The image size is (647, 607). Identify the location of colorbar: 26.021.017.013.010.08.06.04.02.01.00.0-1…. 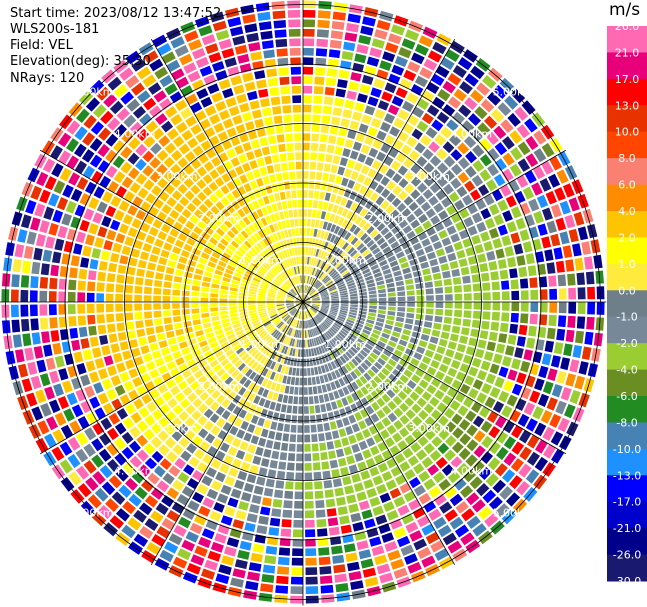
(627, 307).